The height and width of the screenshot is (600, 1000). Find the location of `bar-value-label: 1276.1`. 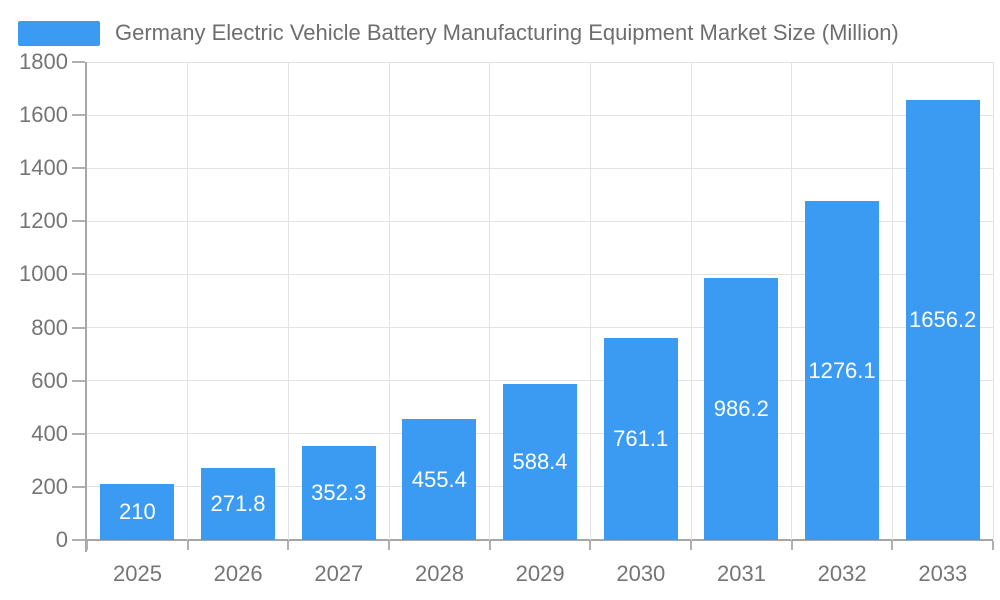

bar-value-label: 1276.1 is located at coordinates (842, 370).